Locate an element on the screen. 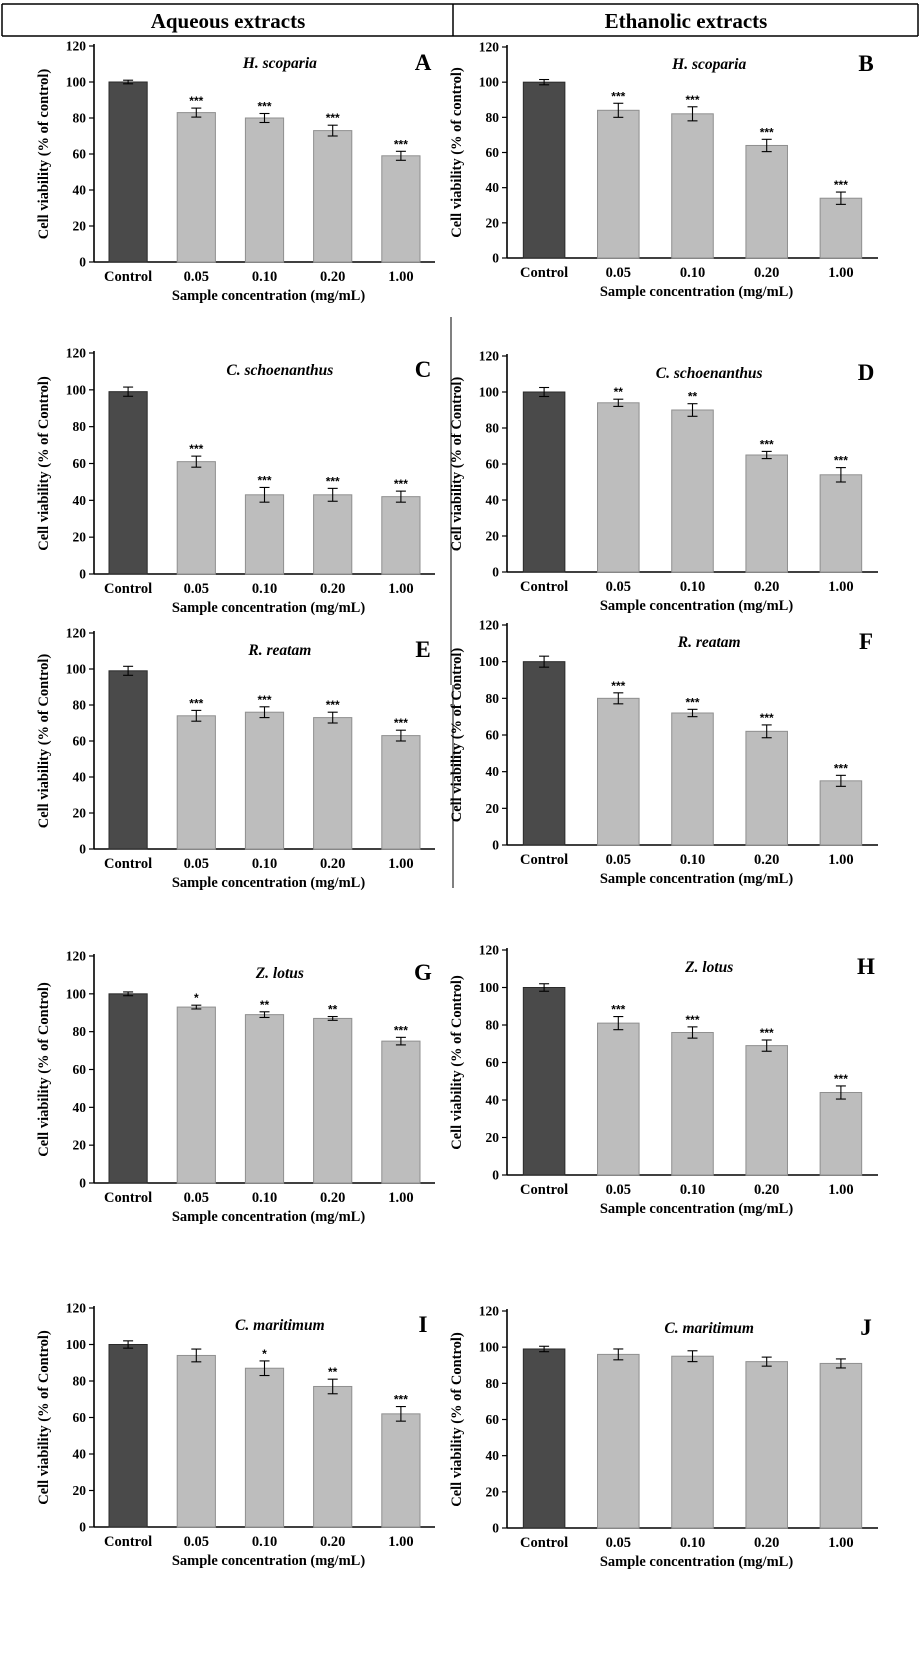 The image size is (920, 1678). panel-letter: E is located at coordinates (422, 649).